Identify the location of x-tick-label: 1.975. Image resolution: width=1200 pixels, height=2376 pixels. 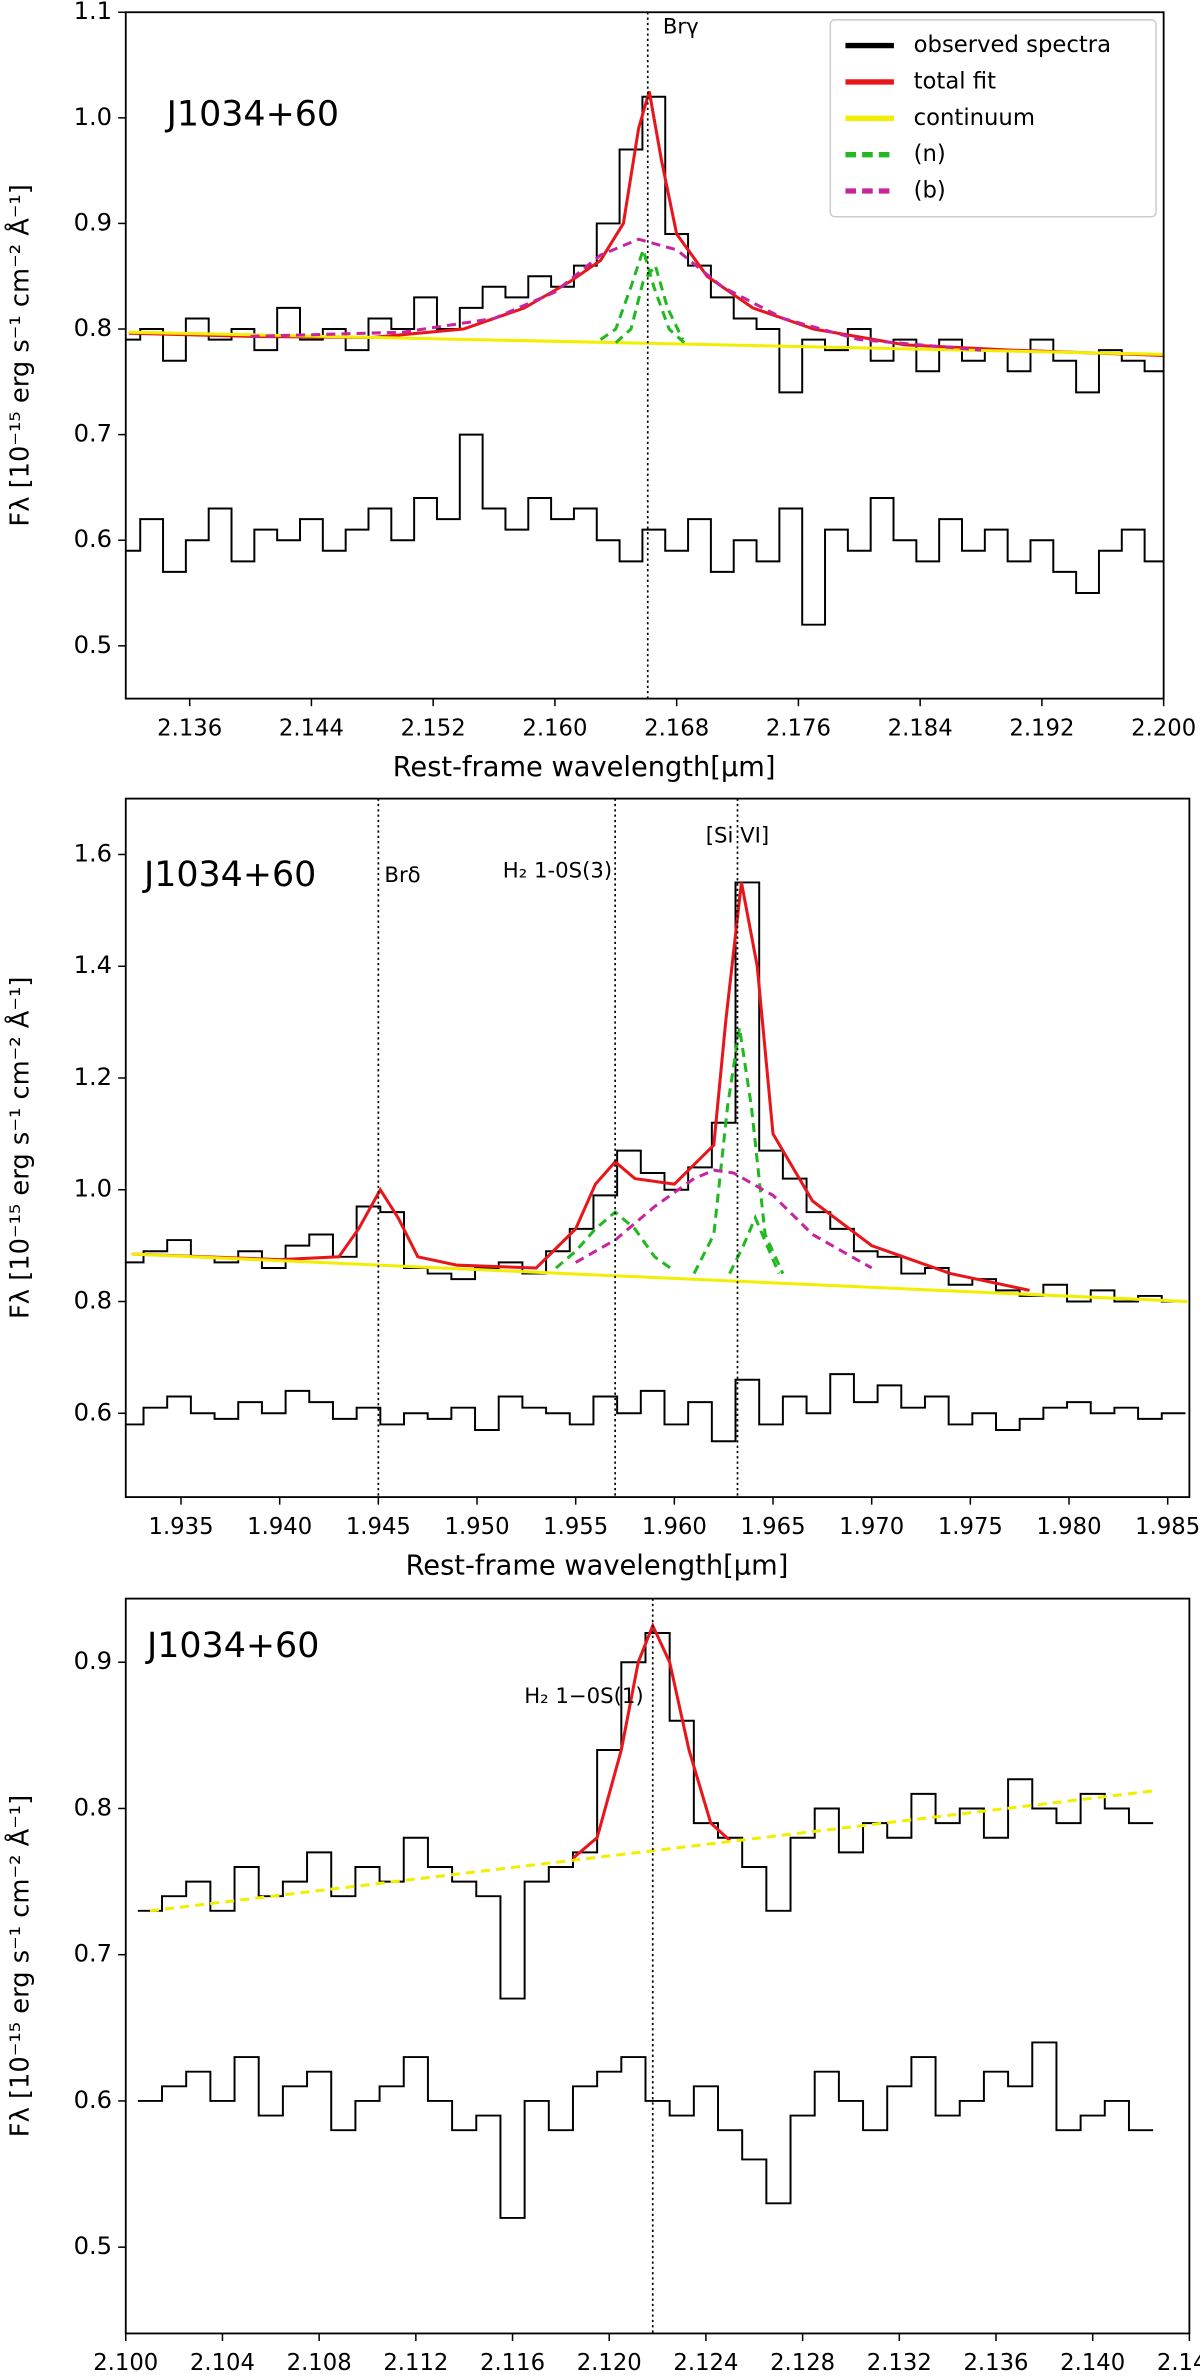
(970, 1527).